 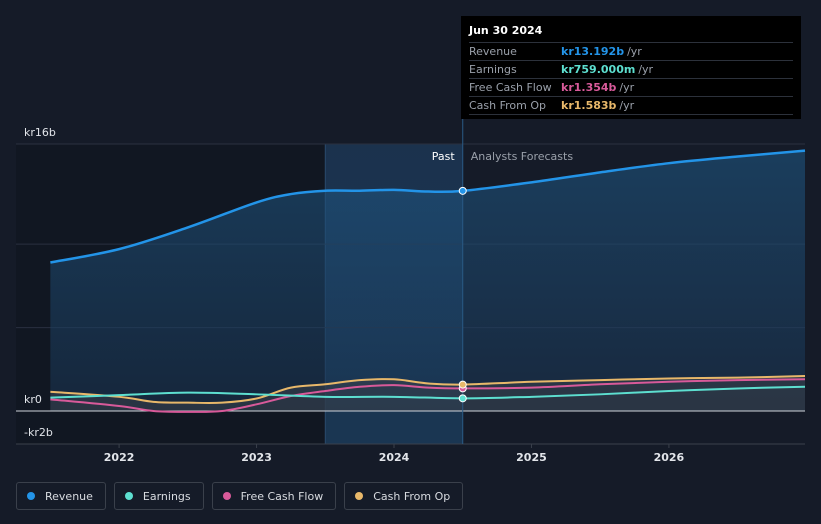 I want to click on legend-label: Cash From Op, so click(x=412, y=496).